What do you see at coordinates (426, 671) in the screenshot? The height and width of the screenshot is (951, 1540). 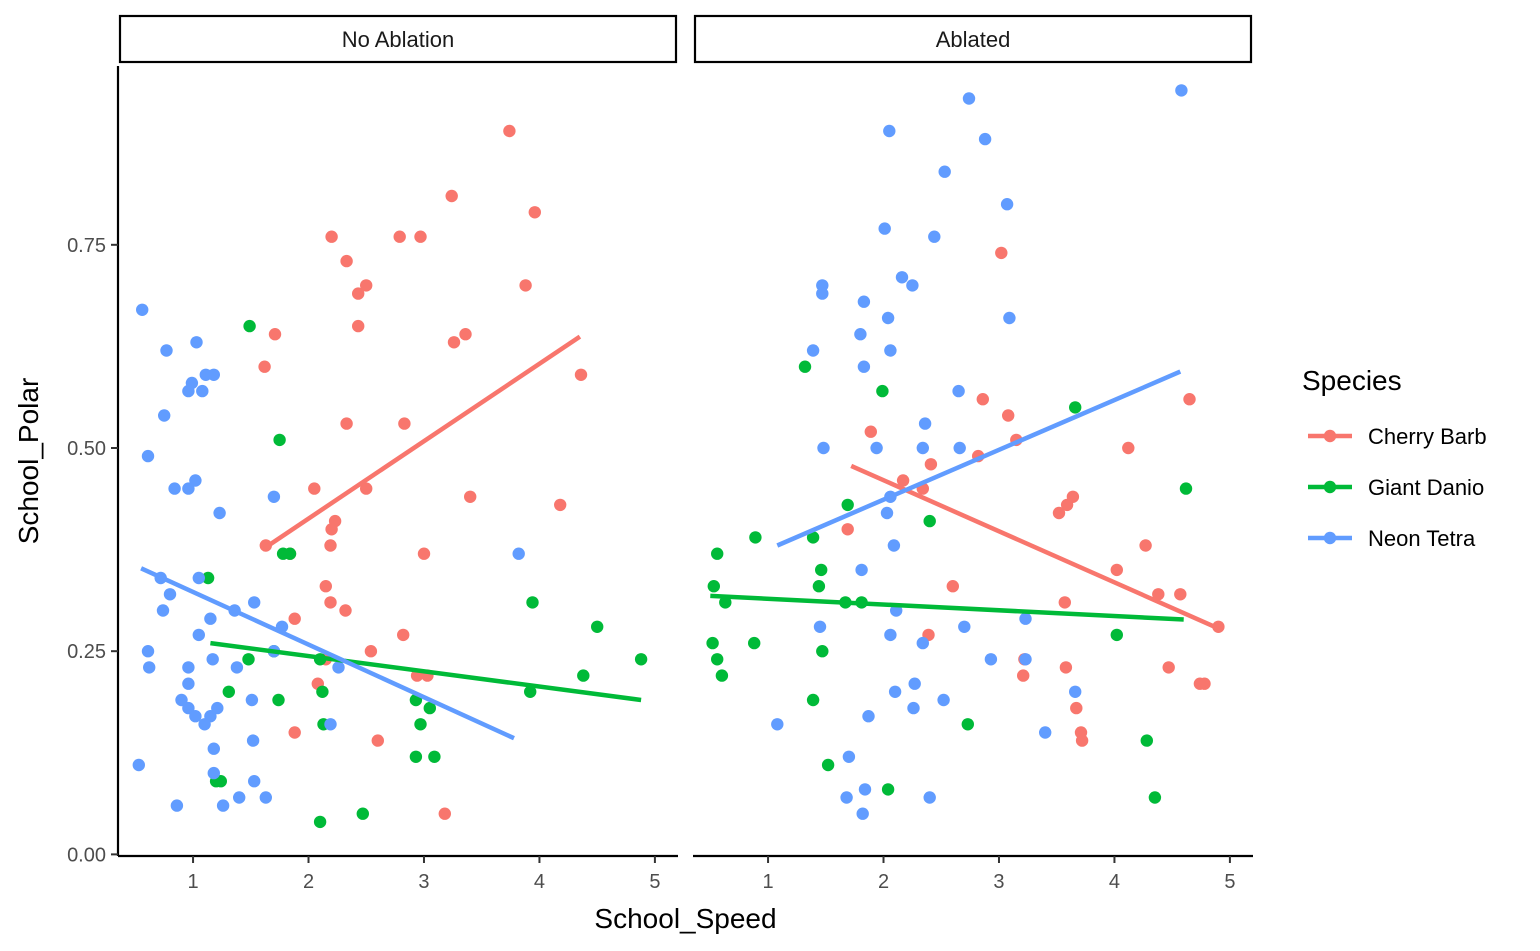 I see `fit-line-giant-danio` at bounding box center [426, 671].